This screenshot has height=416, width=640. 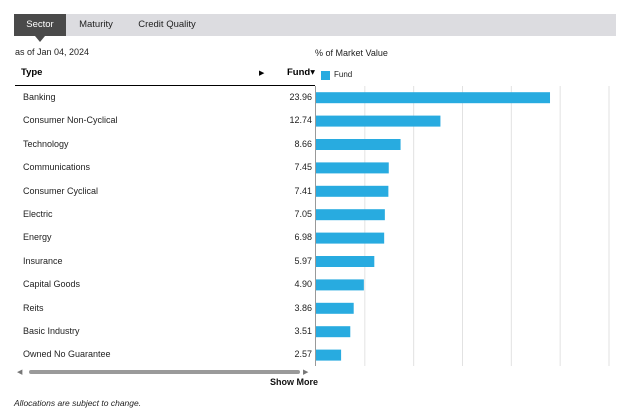 I want to click on row-type-label: Banking, so click(x=39, y=97).